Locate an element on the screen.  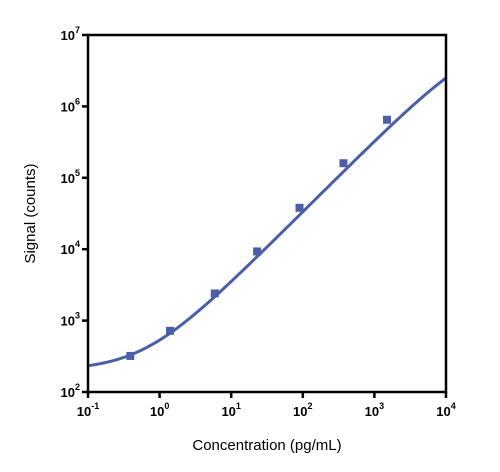
y-axis-title: Signal (counts) is located at coordinates (30, 213).